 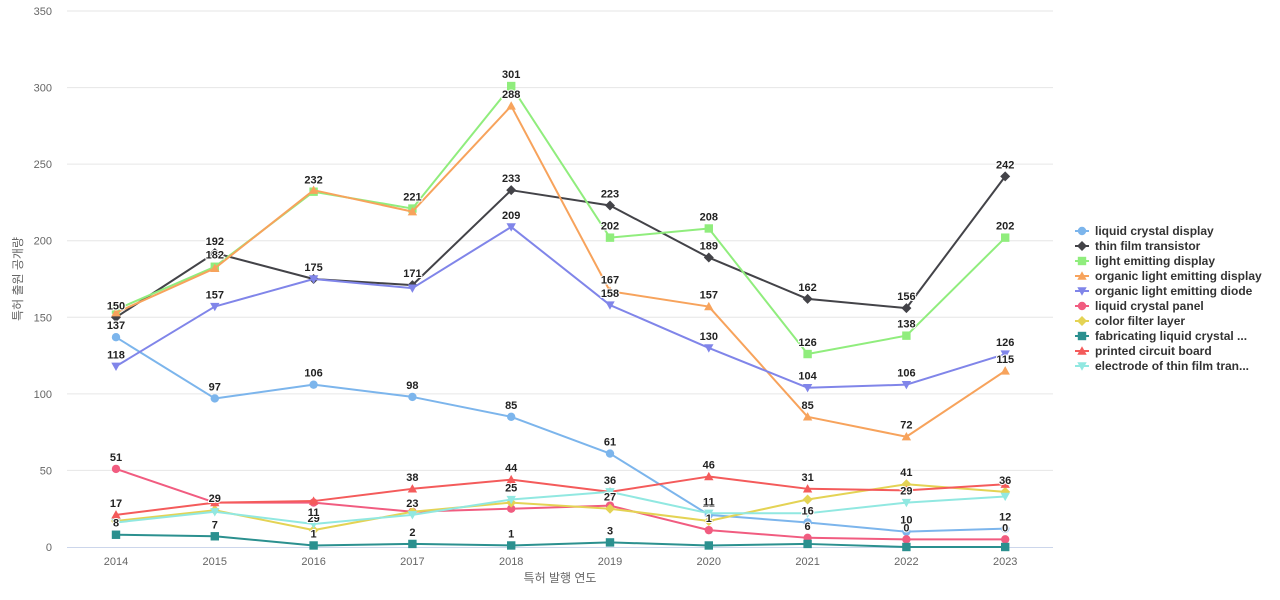 What do you see at coordinates (314, 513) in the screenshot?
I see `data-label: 11` at bounding box center [314, 513].